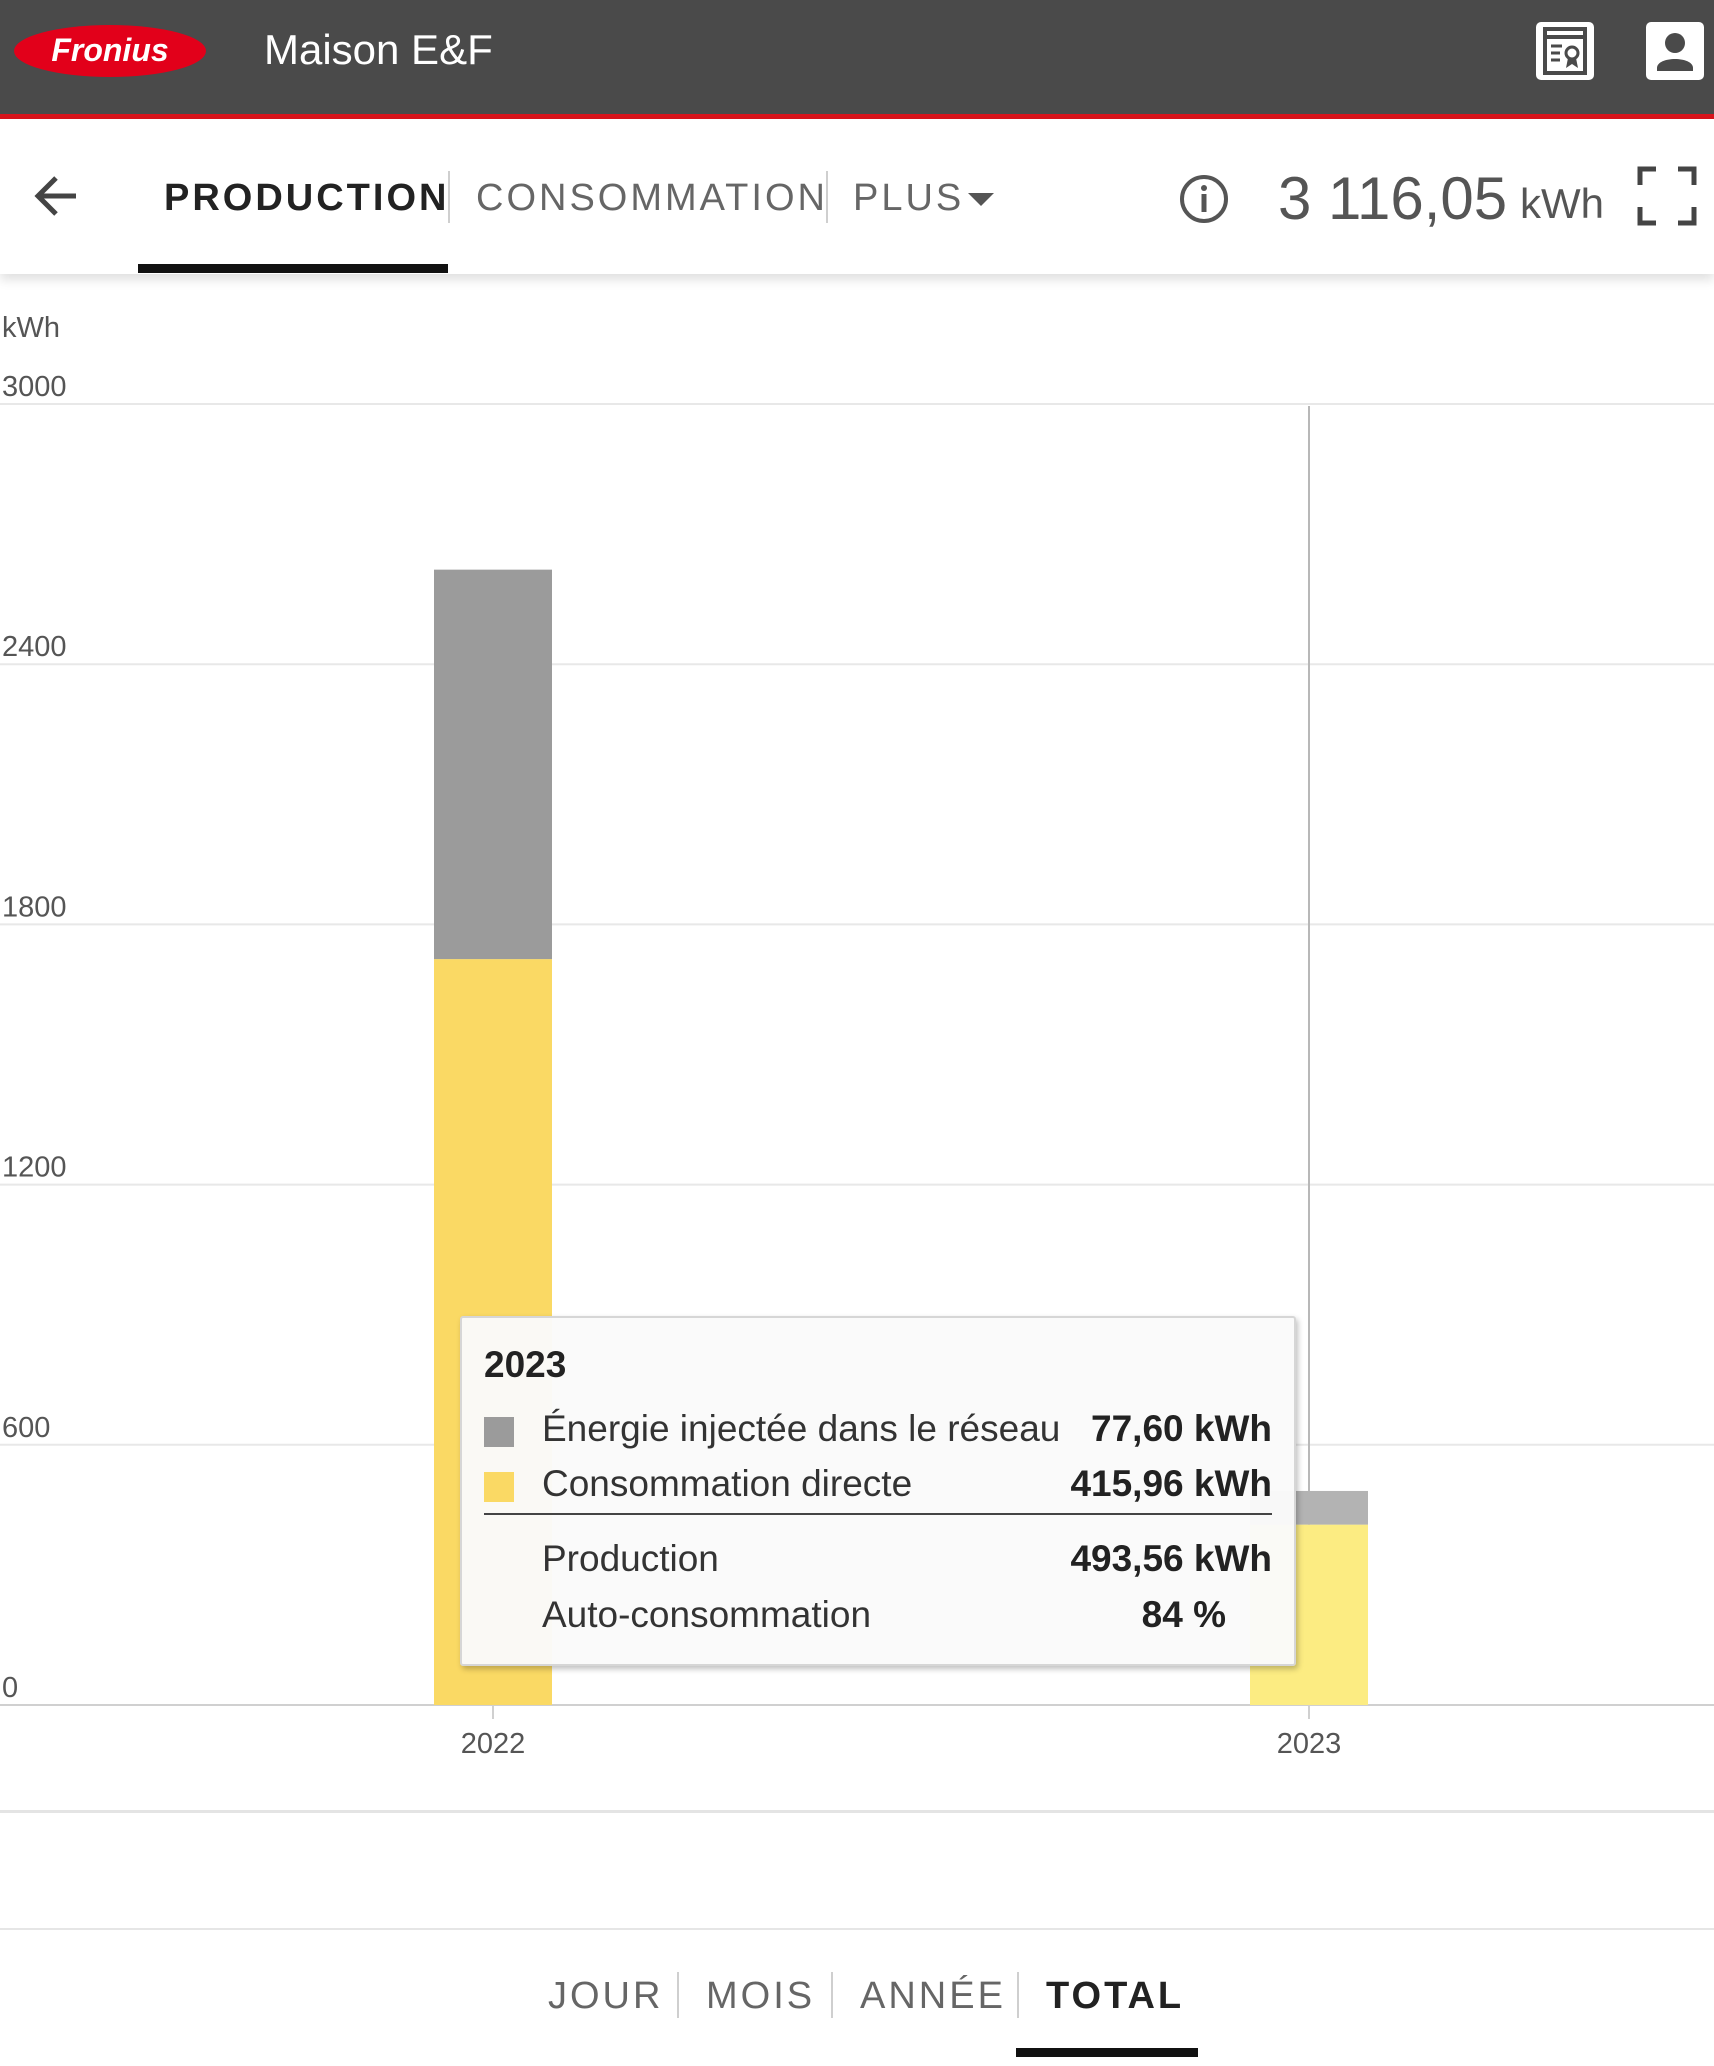  I want to click on period-tab-jour: JOUR, so click(606, 1996).